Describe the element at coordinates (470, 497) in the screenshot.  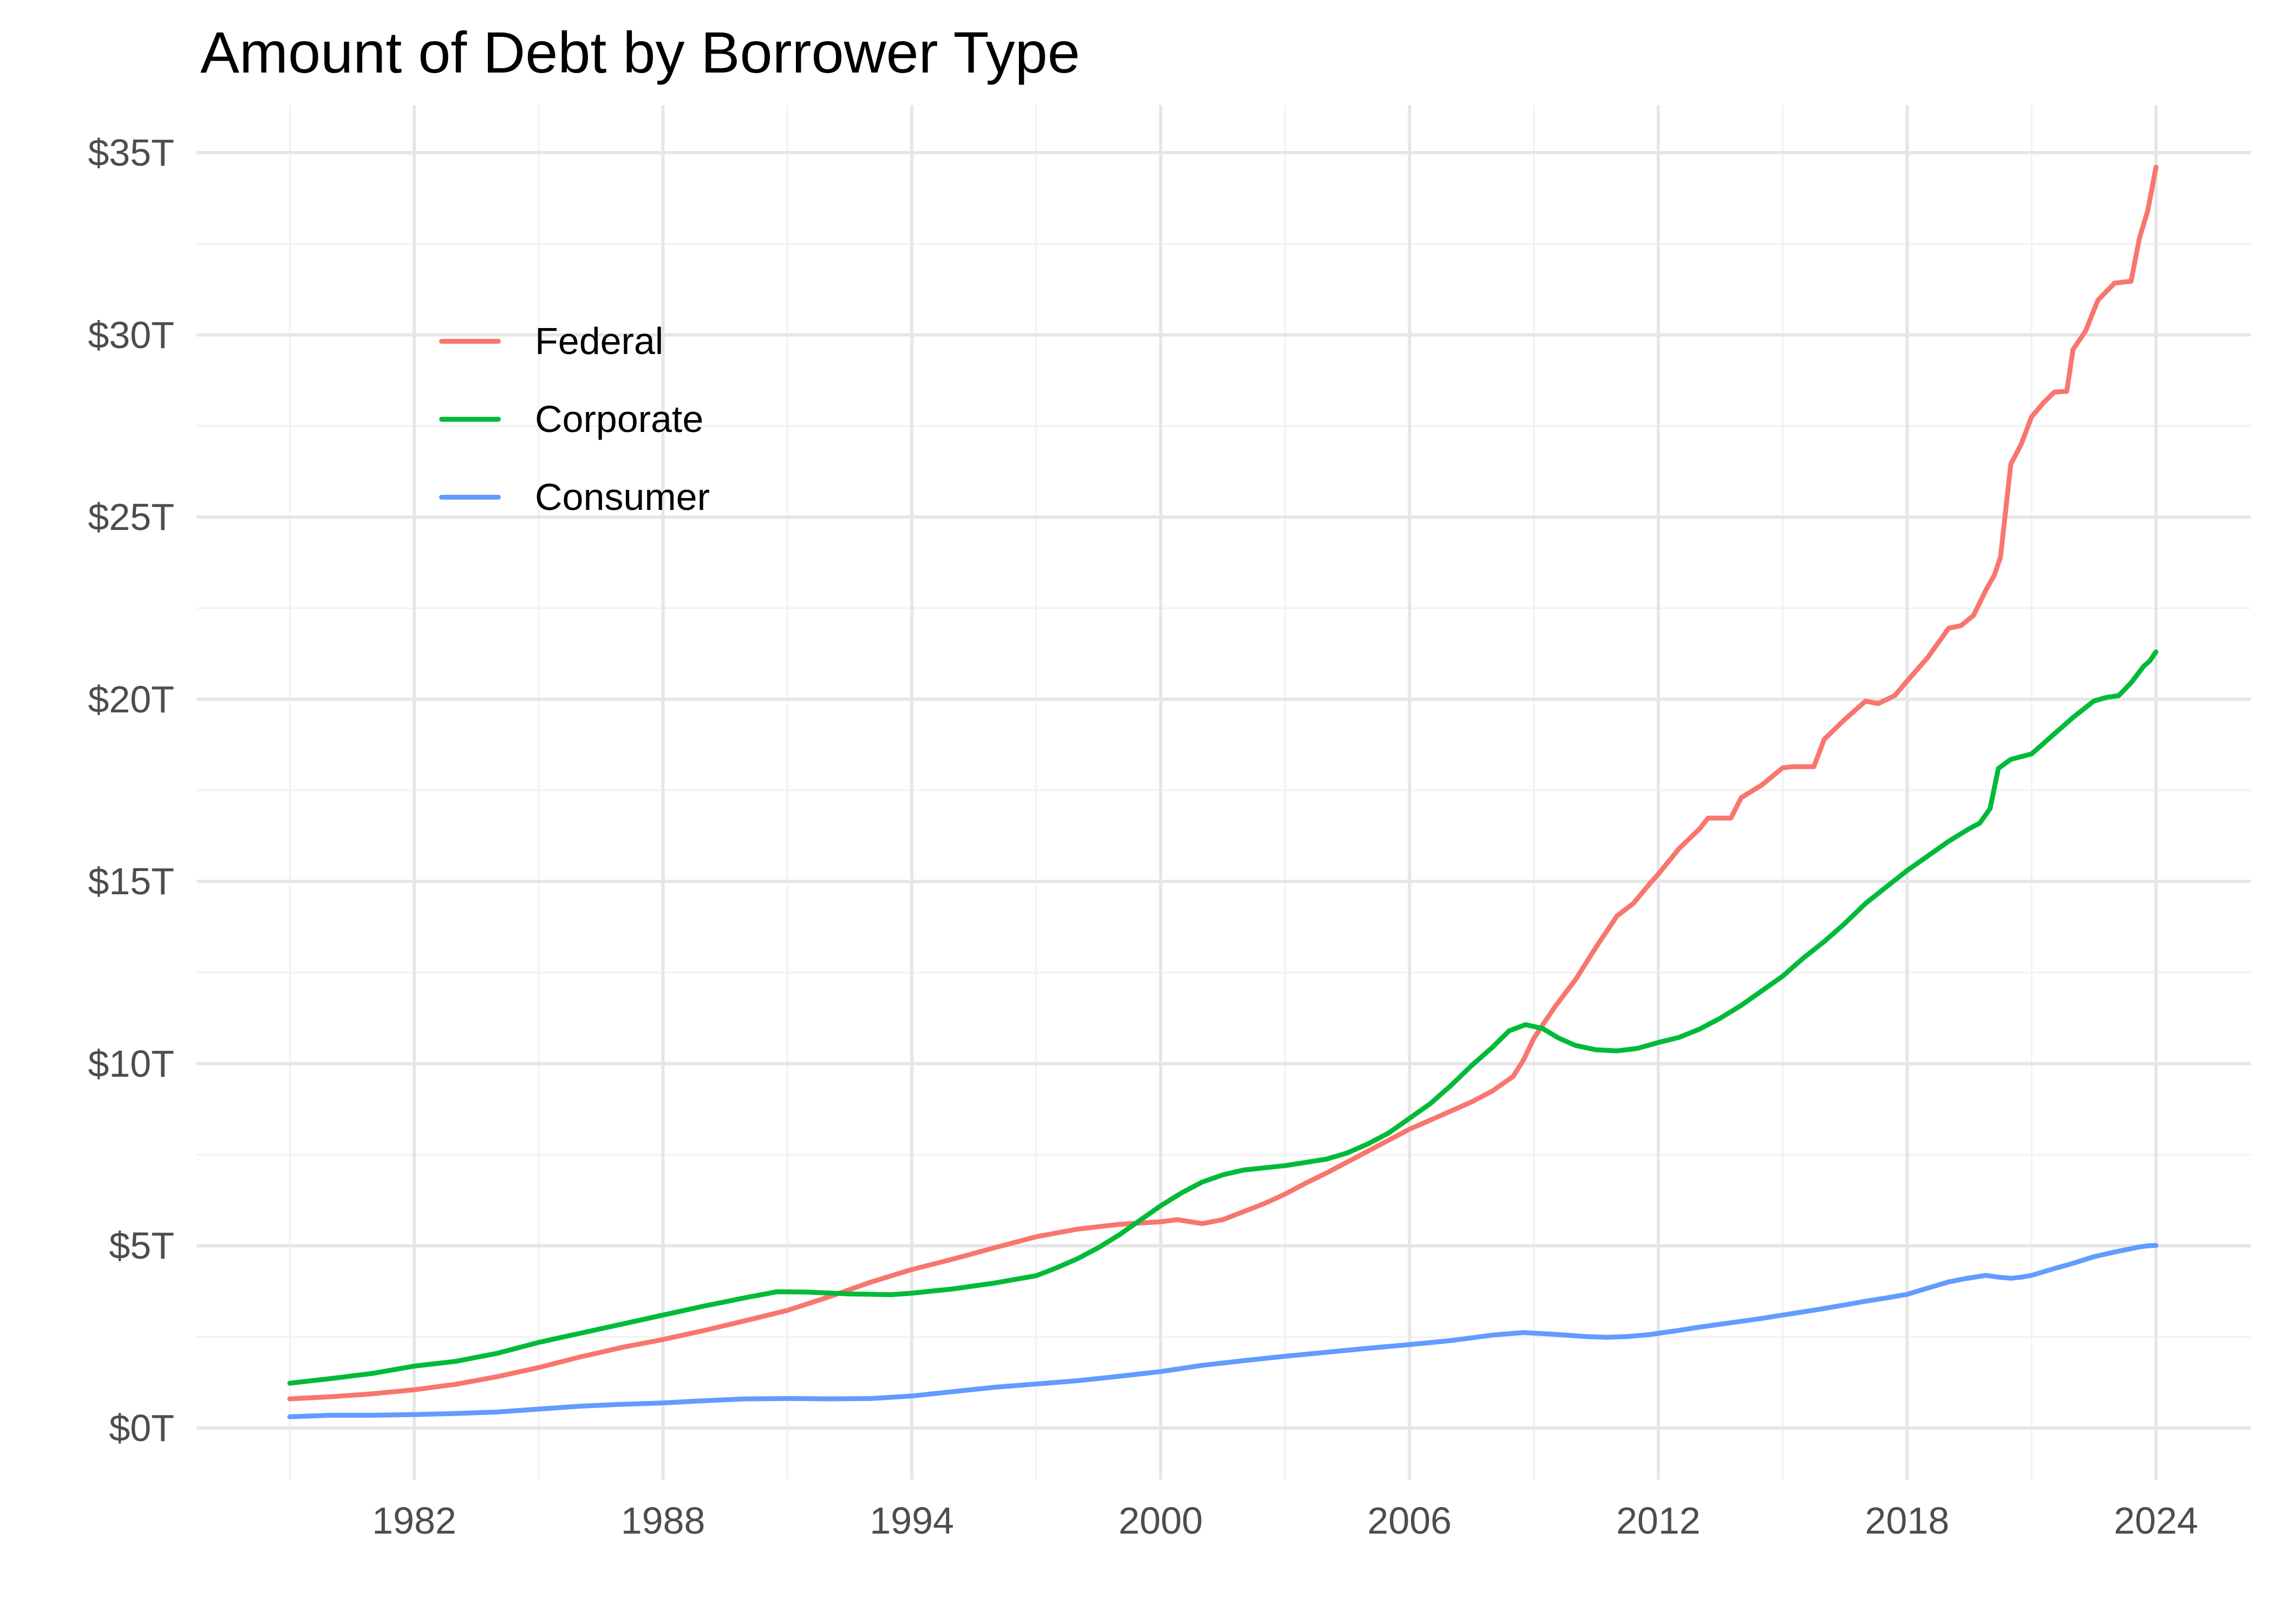
I see `consumer-line-swatch` at that location.